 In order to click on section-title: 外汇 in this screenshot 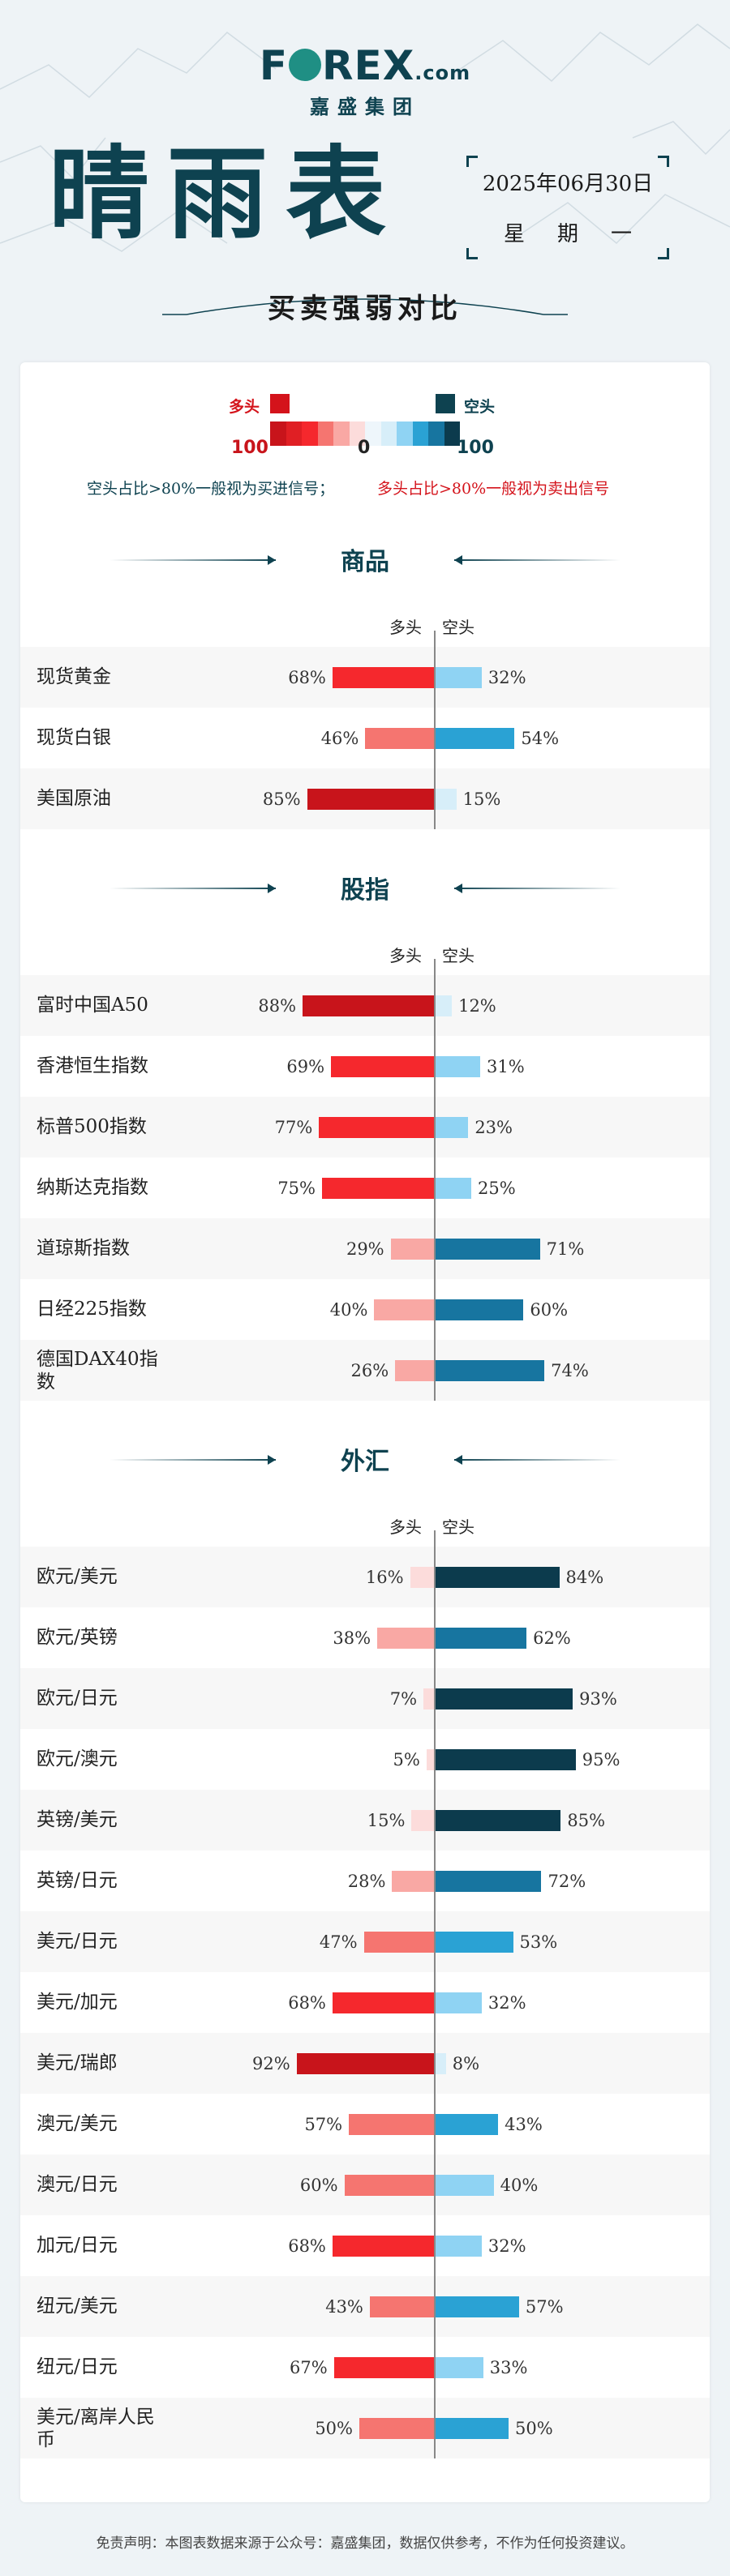, I will do `click(365, 1462)`.